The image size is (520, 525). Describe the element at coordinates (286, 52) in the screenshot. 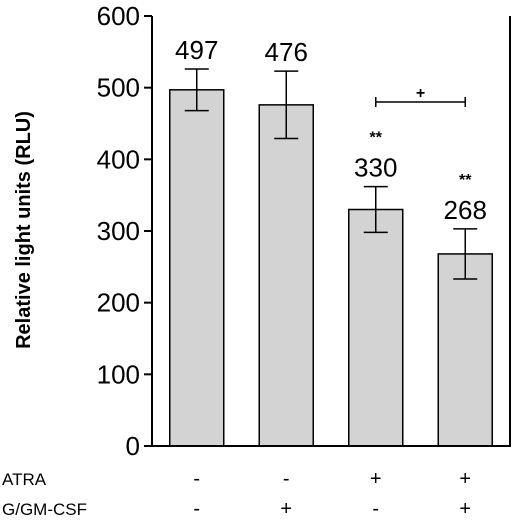

I see `data-label-2: 476` at that location.